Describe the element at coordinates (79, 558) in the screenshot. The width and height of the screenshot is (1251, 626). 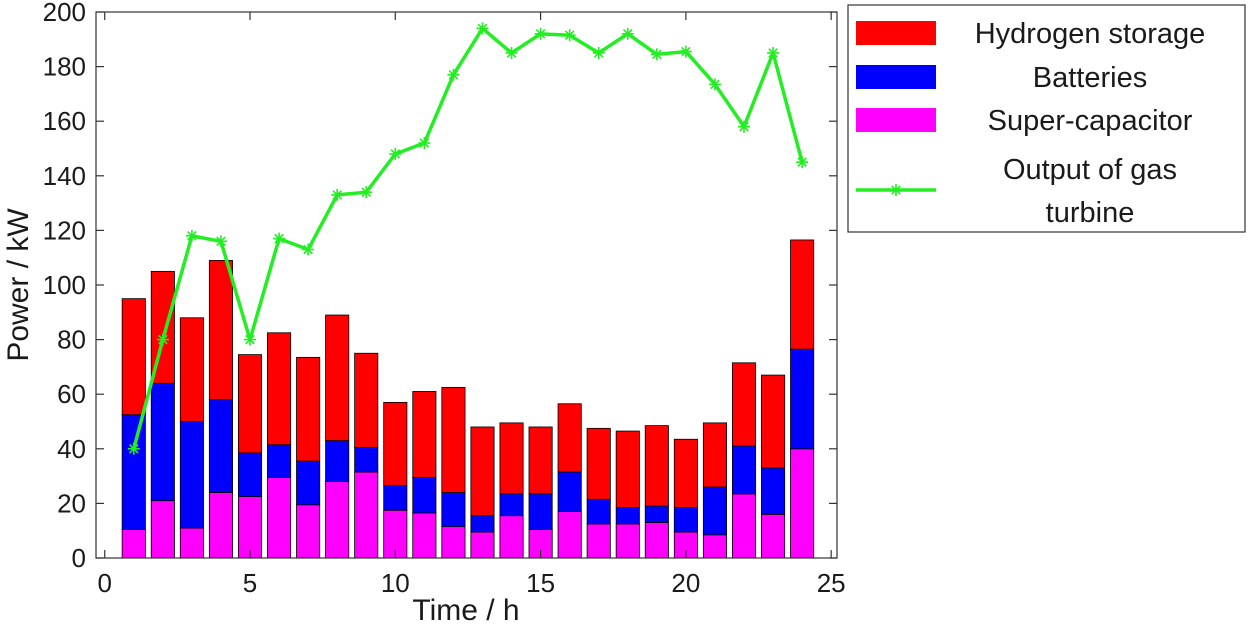
I see `y-tick-label: 0` at that location.